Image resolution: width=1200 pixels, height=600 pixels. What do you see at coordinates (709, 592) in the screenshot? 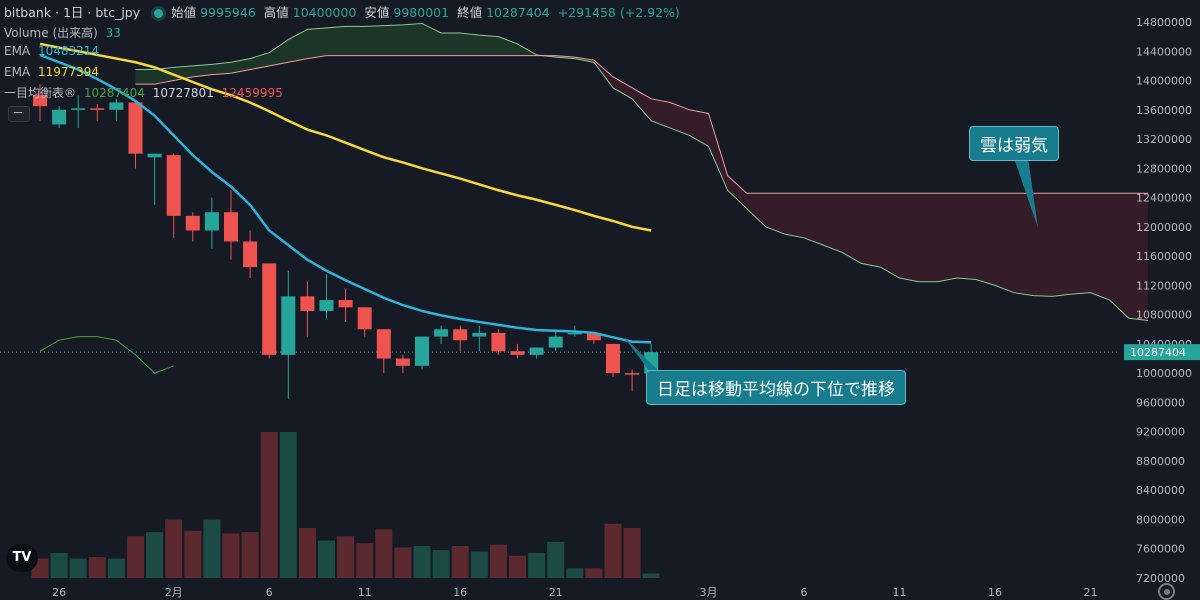
I see `x-tick-label: 3月` at bounding box center [709, 592].